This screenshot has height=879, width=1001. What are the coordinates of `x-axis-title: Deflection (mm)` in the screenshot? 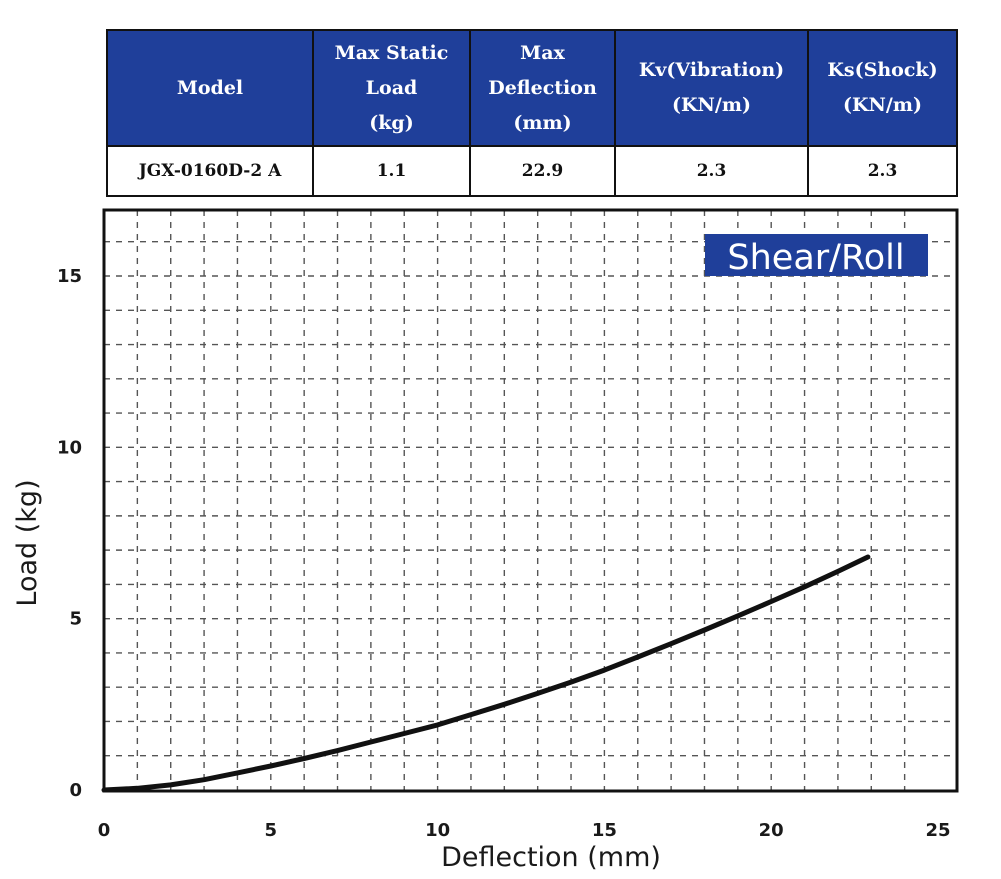 It's located at (551, 857).